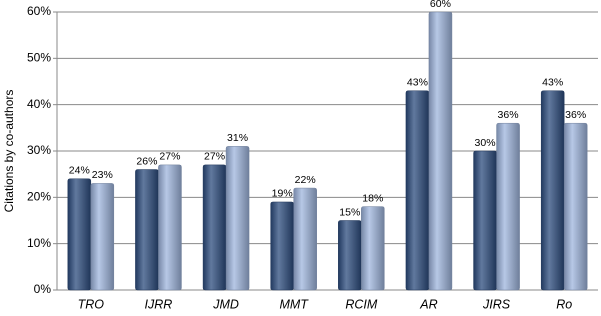  Describe the element at coordinates (91, 304) in the screenshot. I see `x-tick-label: TRO` at that location.